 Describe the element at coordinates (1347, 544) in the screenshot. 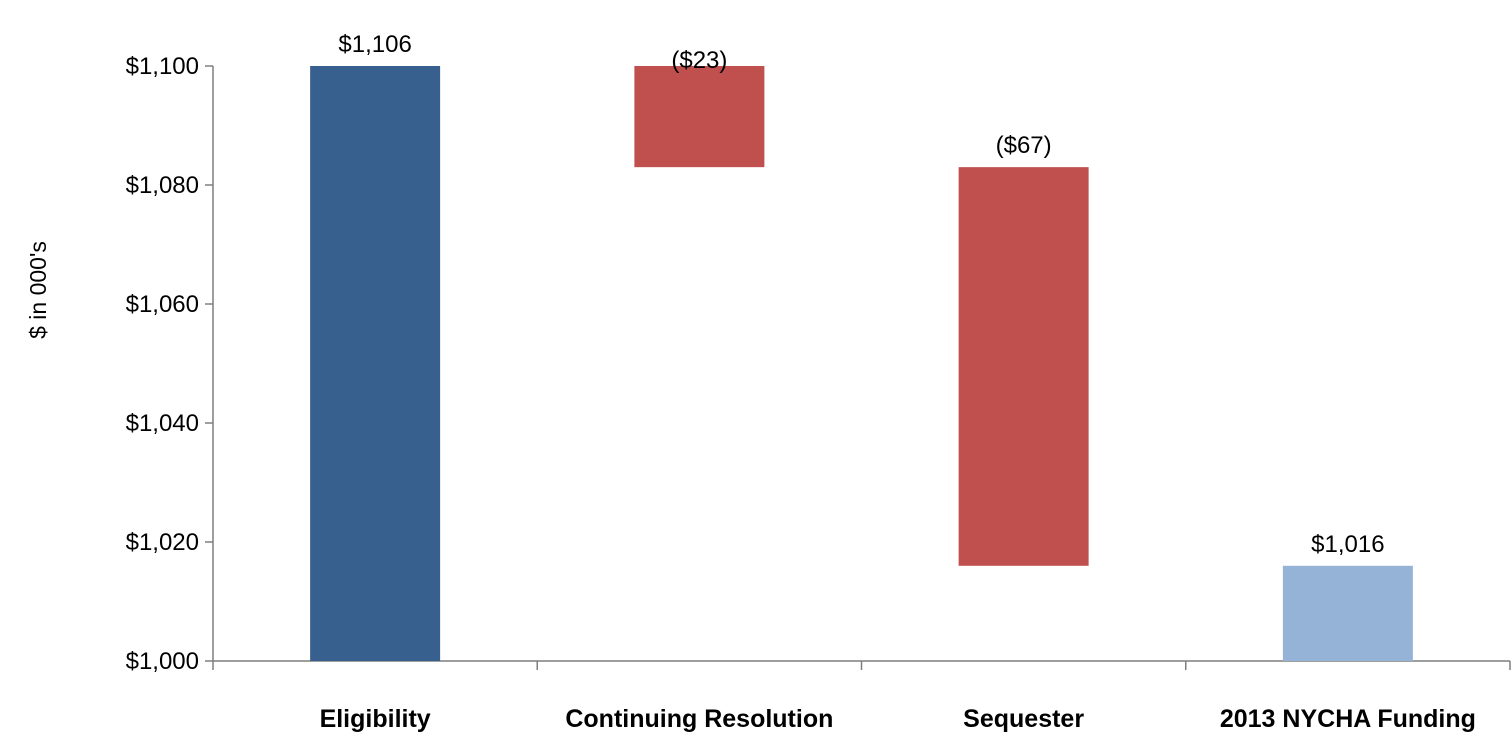

I see `data-label: $1,016` at that location.